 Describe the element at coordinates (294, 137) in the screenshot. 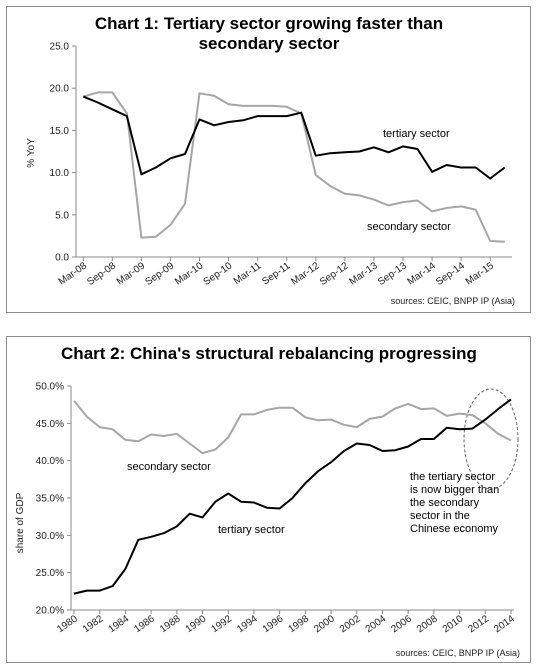

I see `chart-1-tertiary-line` at that location.